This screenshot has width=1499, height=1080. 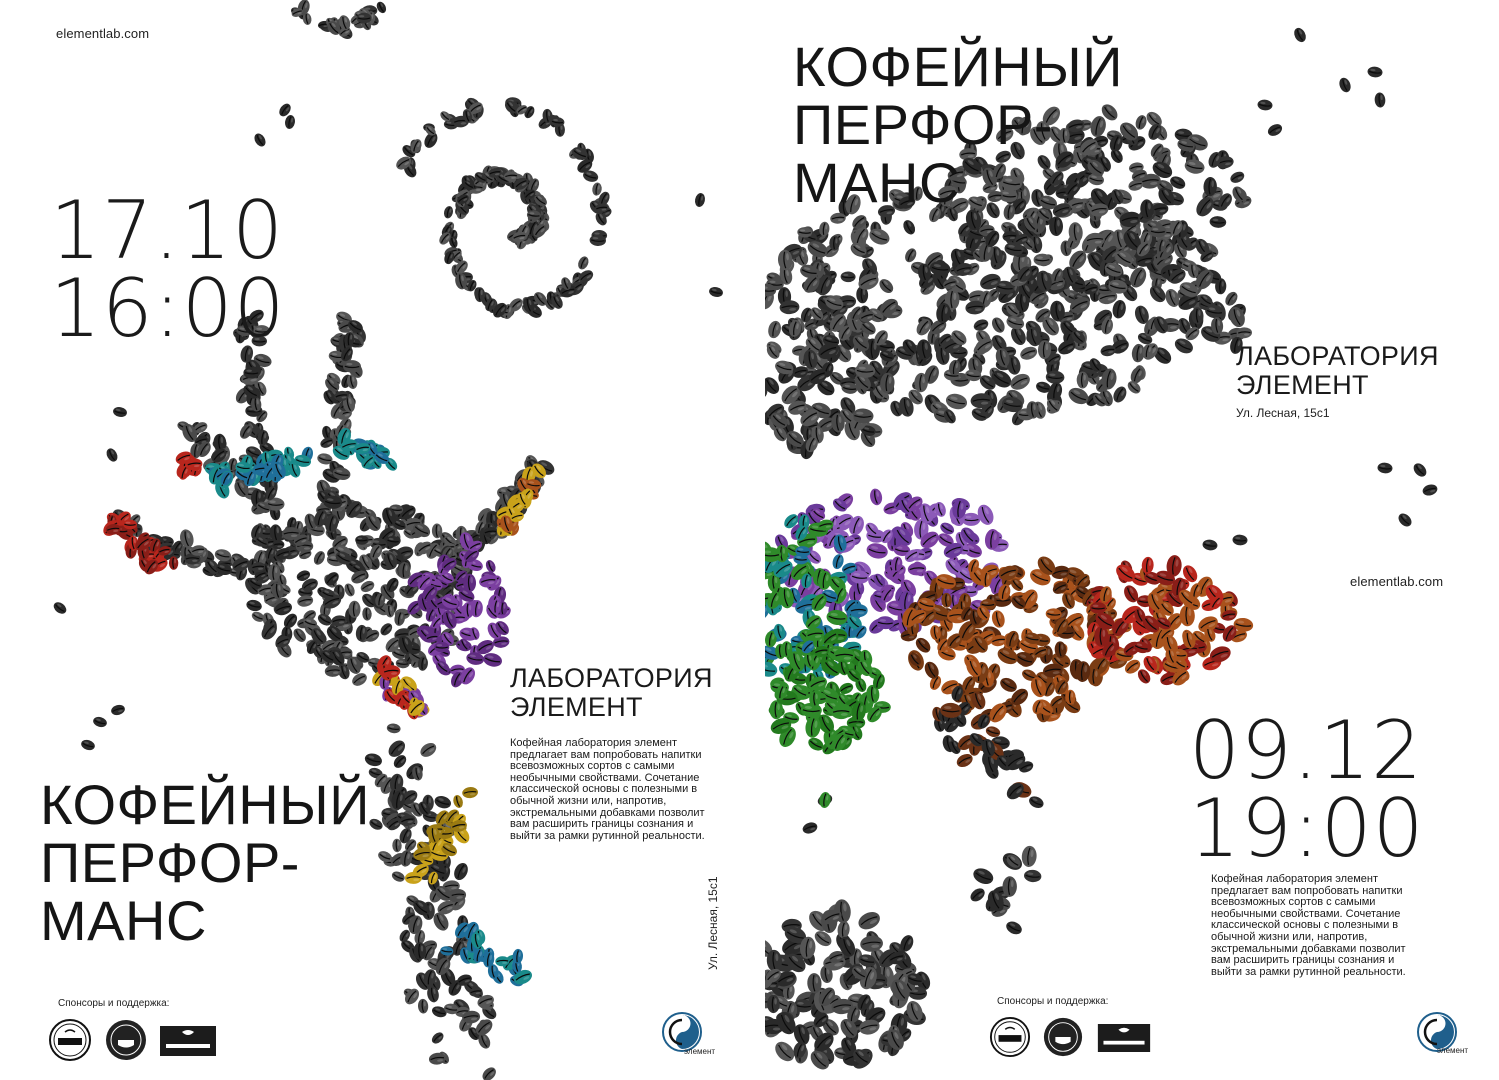 I want to click on event-datetime: 09.12 19:00, so click(x=1307, y=789).